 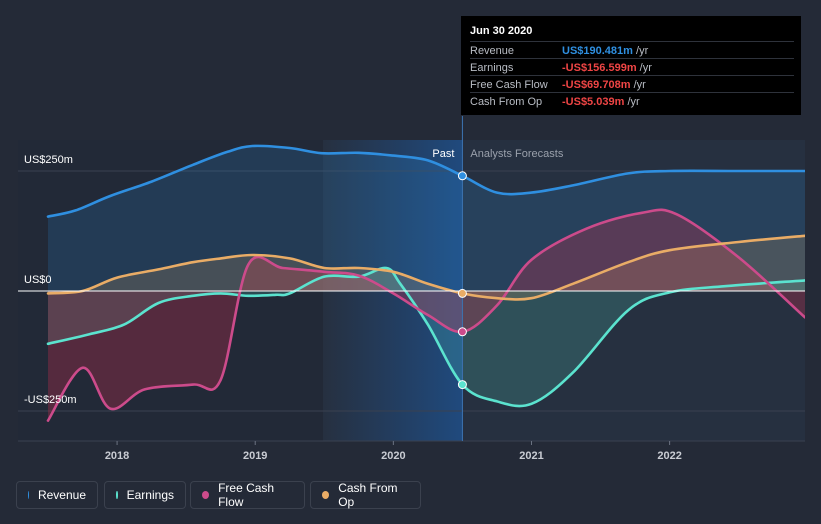 I want to click on revenue-line, so click(x=425, y=181).